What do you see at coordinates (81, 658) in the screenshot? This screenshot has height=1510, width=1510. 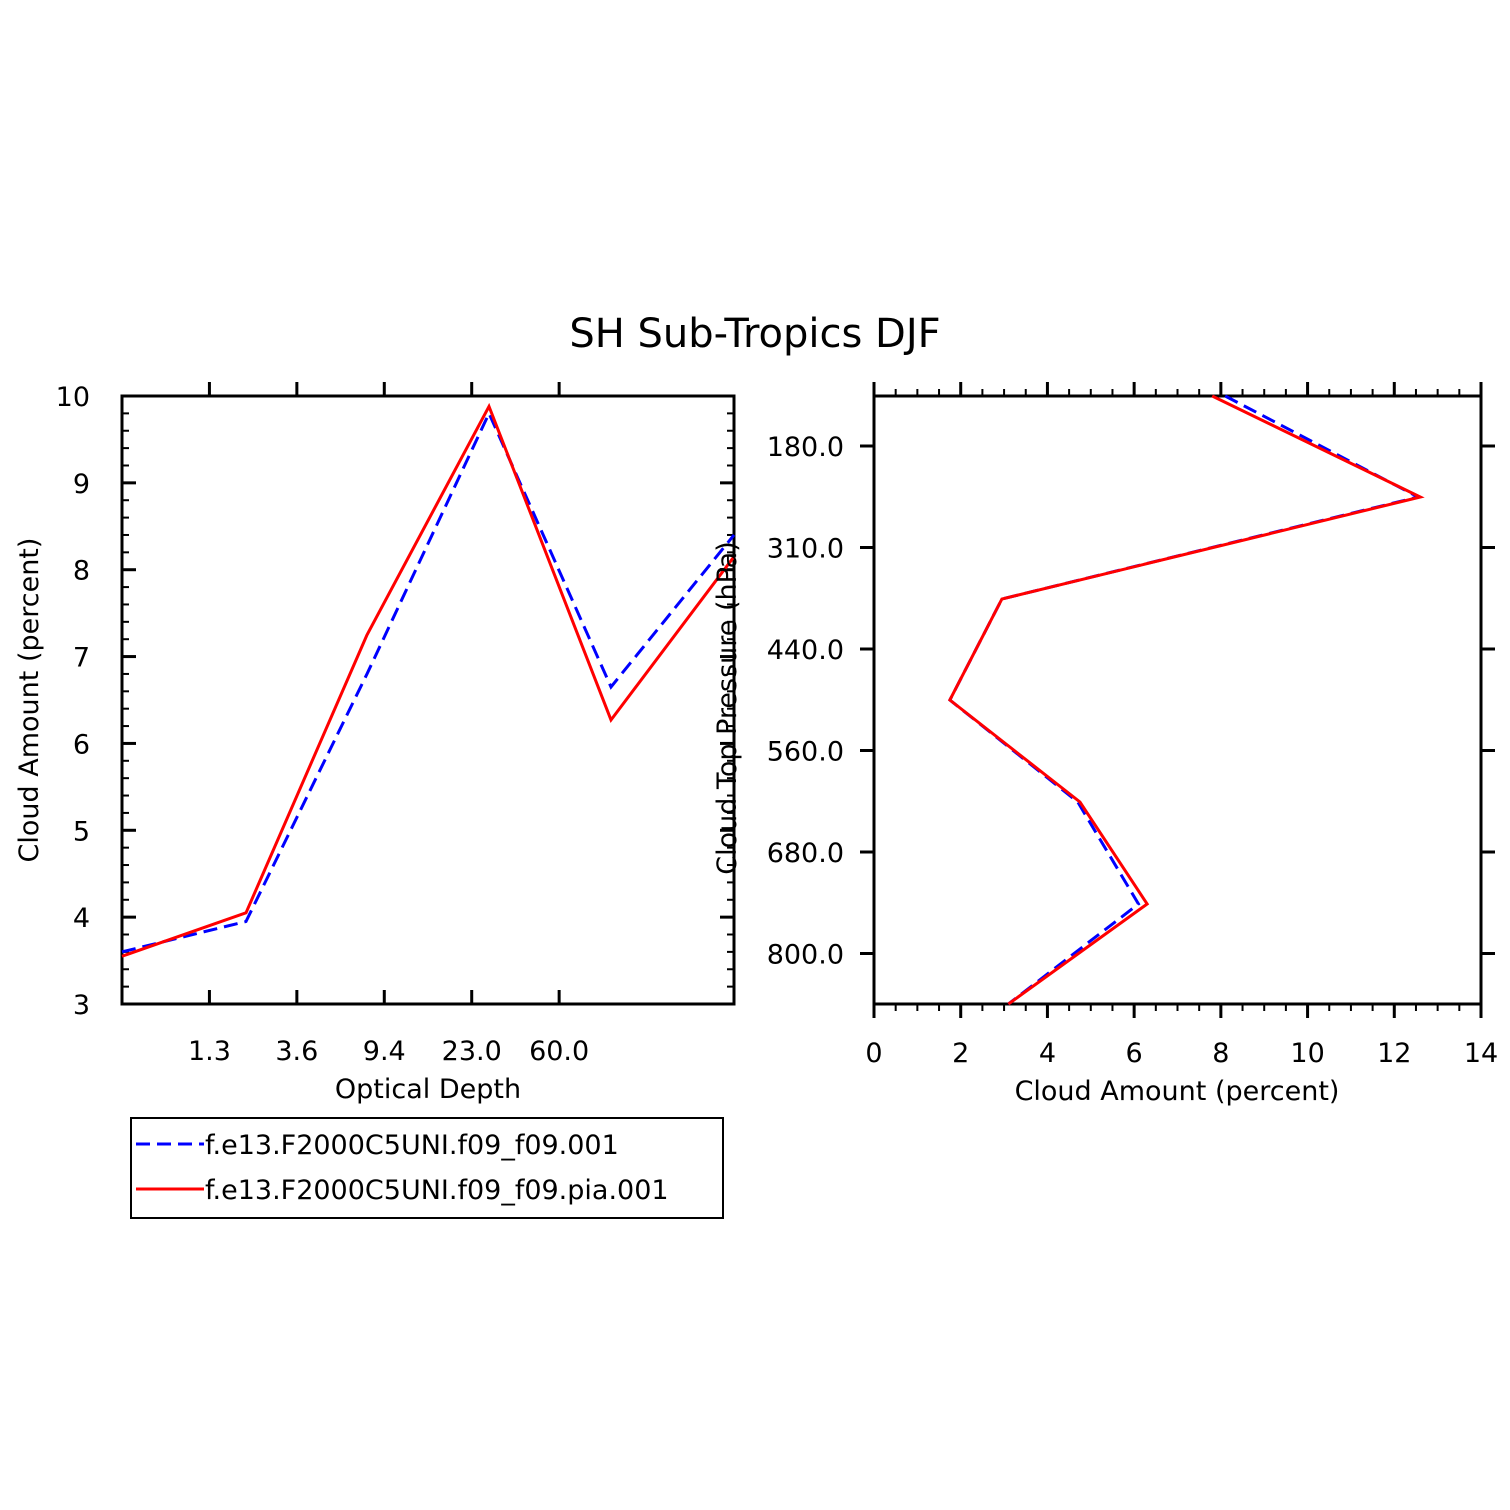 I see `left-y-tick-label: 7` at bounding box center [81, 658].